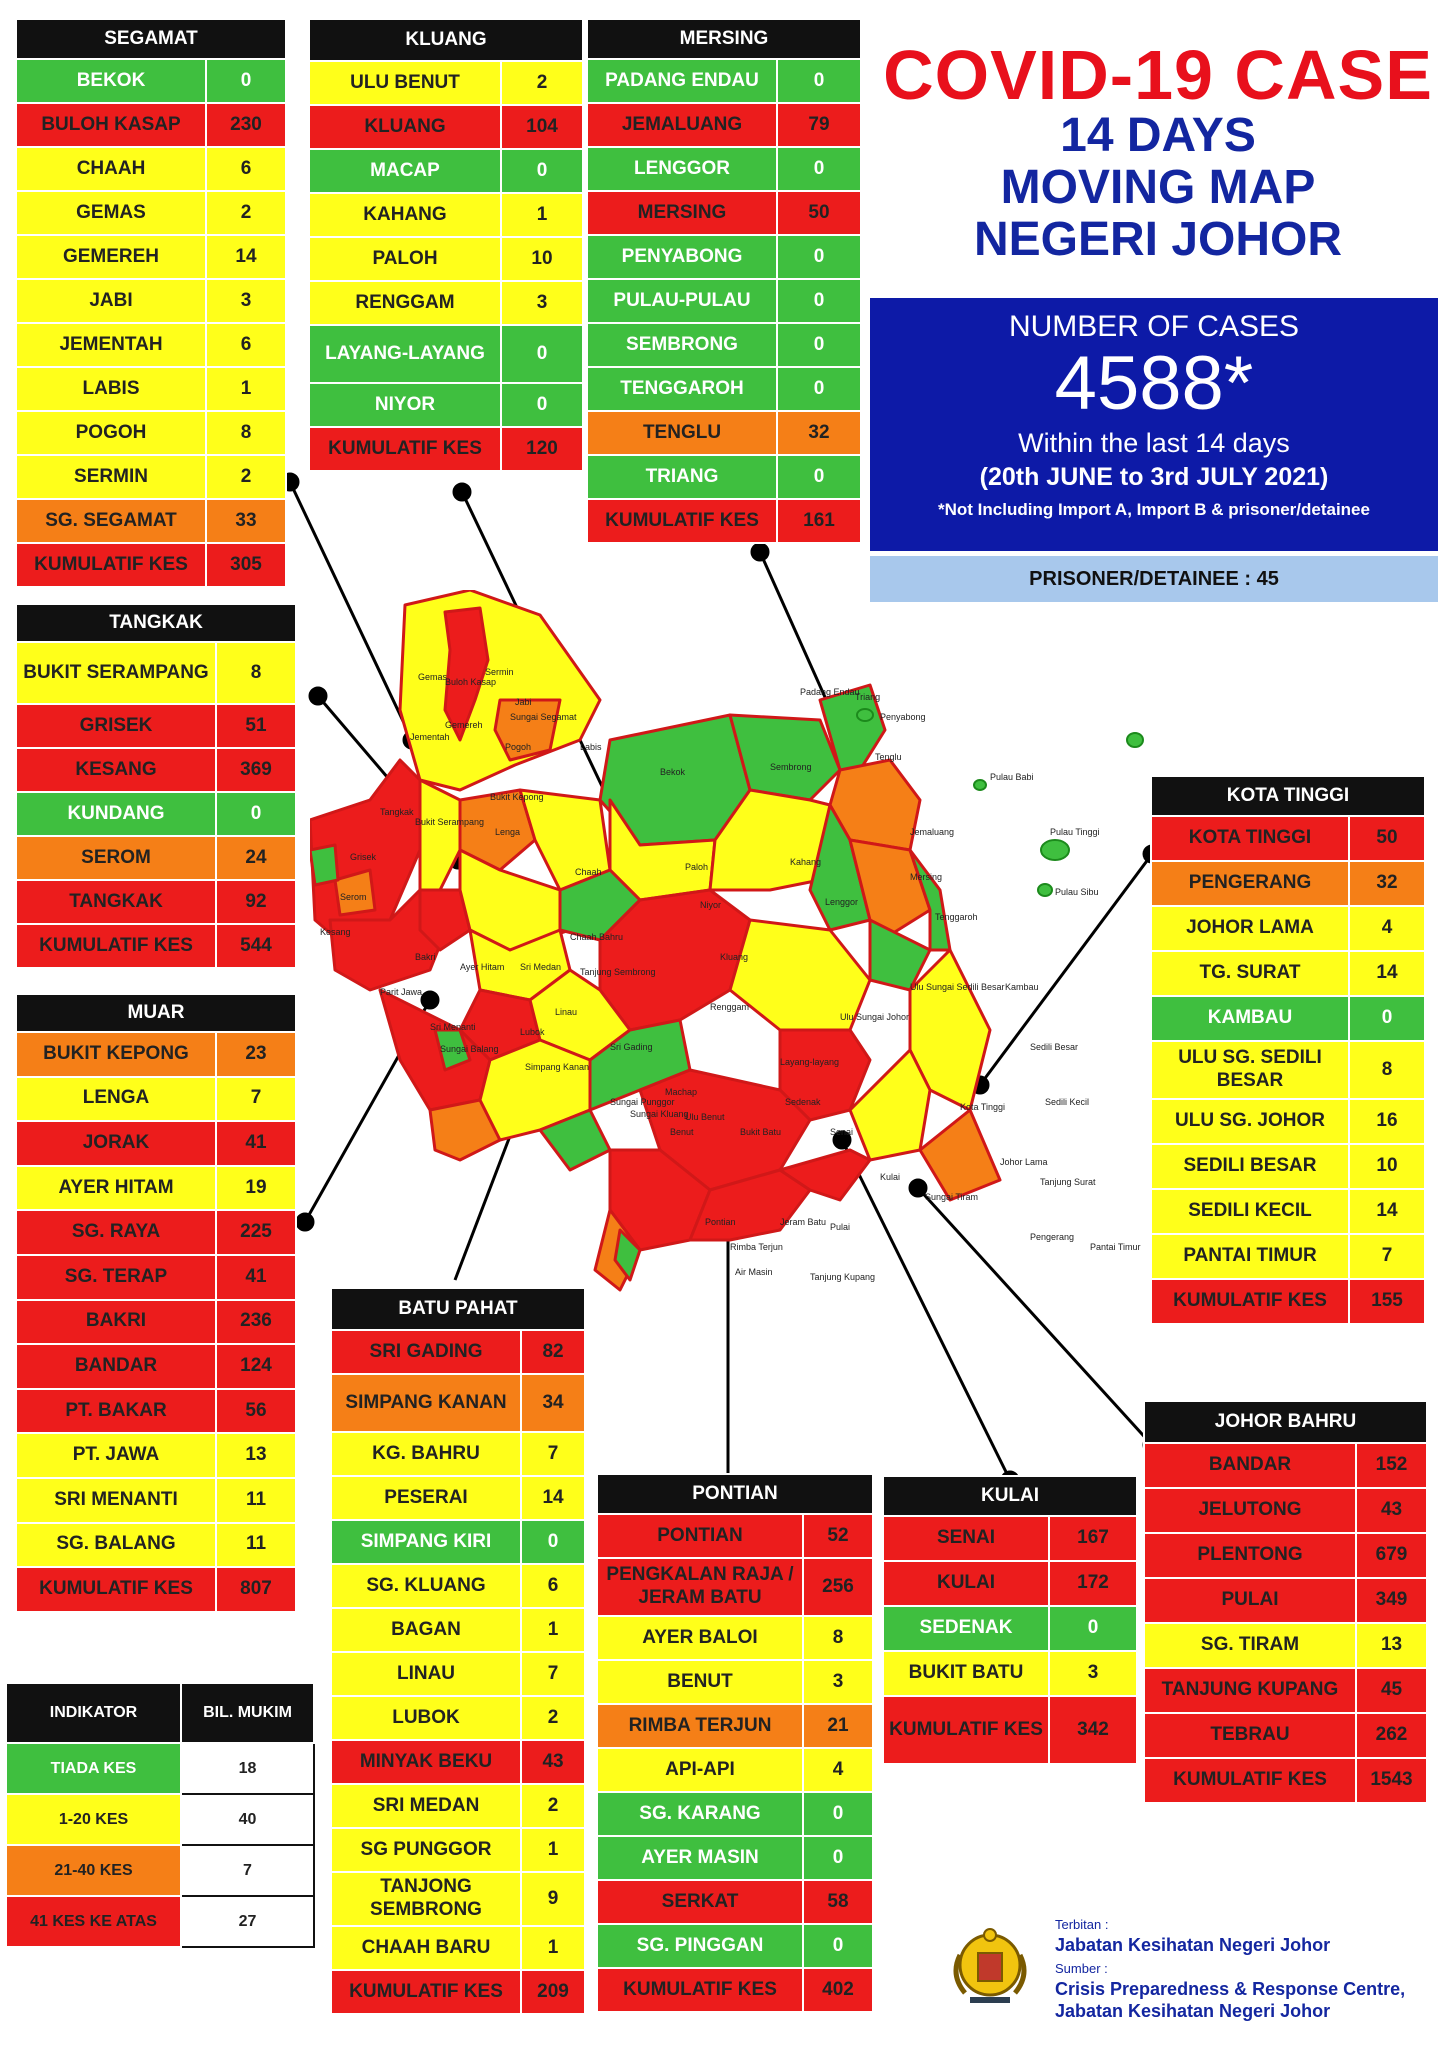 The image size is (1448, 2048). I want to click on mukim-row: LENGA 7, so click(156, 1099).